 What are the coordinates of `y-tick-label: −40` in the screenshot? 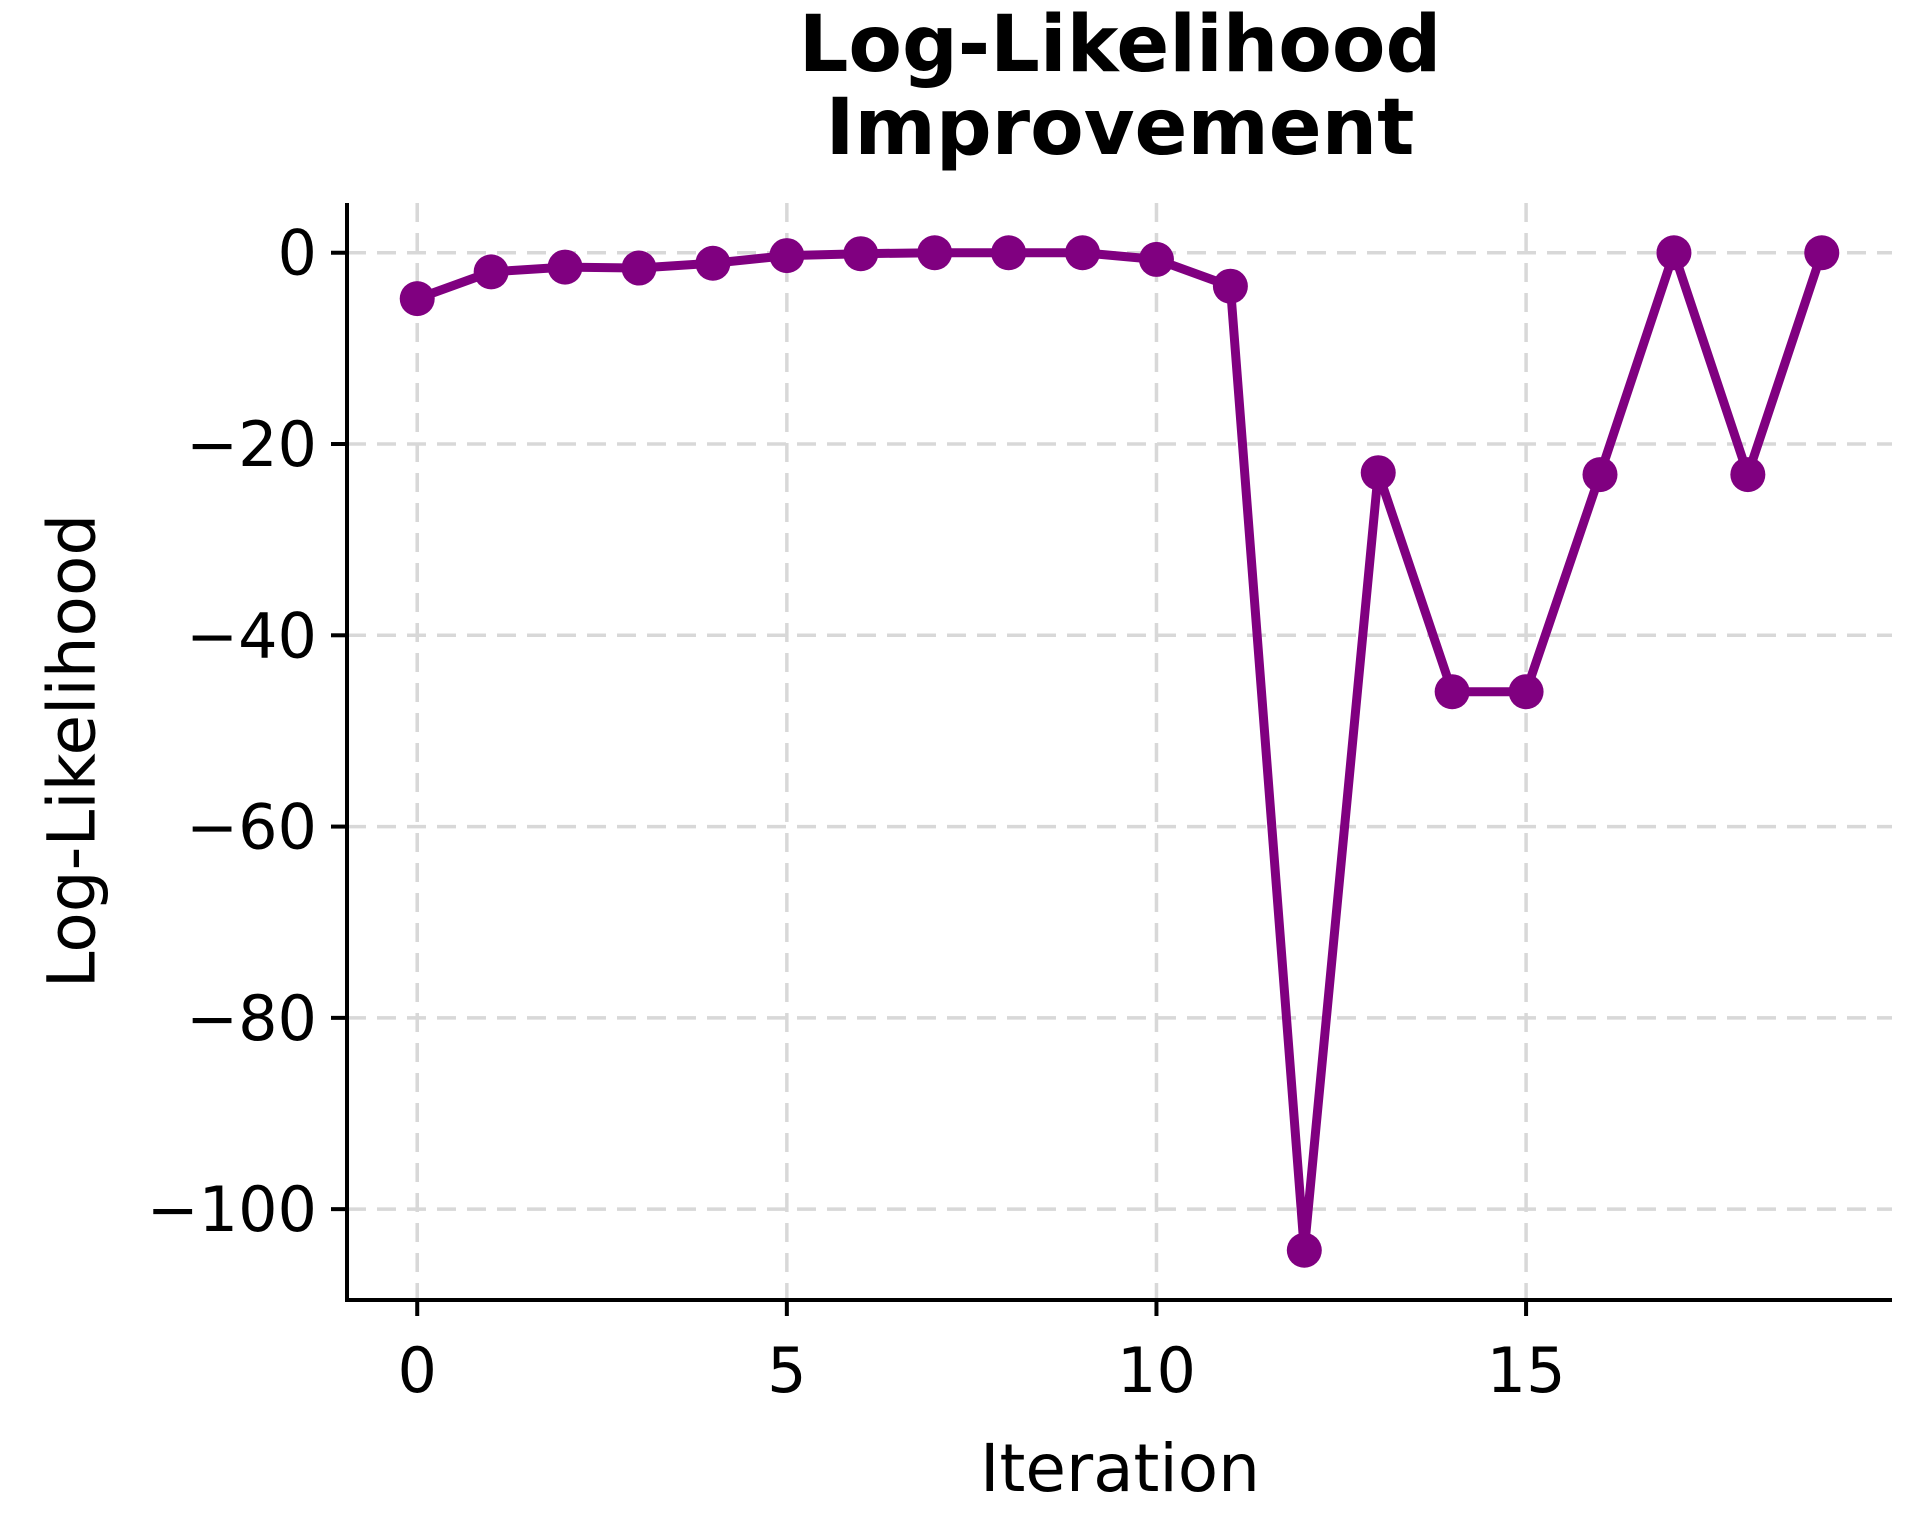 It's located at (251, 635).